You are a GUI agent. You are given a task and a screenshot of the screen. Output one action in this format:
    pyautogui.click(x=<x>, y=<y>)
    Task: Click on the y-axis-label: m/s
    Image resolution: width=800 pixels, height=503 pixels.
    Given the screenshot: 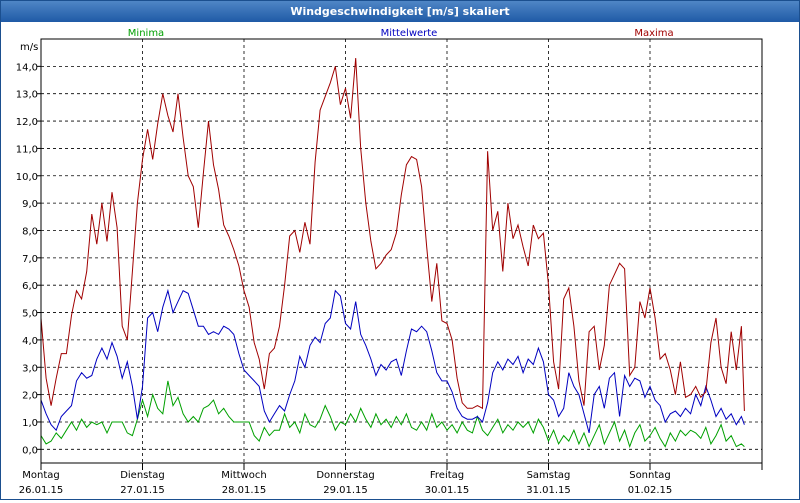 What is the action you would take?
    pyautogui.click(x=29, y=47)
    